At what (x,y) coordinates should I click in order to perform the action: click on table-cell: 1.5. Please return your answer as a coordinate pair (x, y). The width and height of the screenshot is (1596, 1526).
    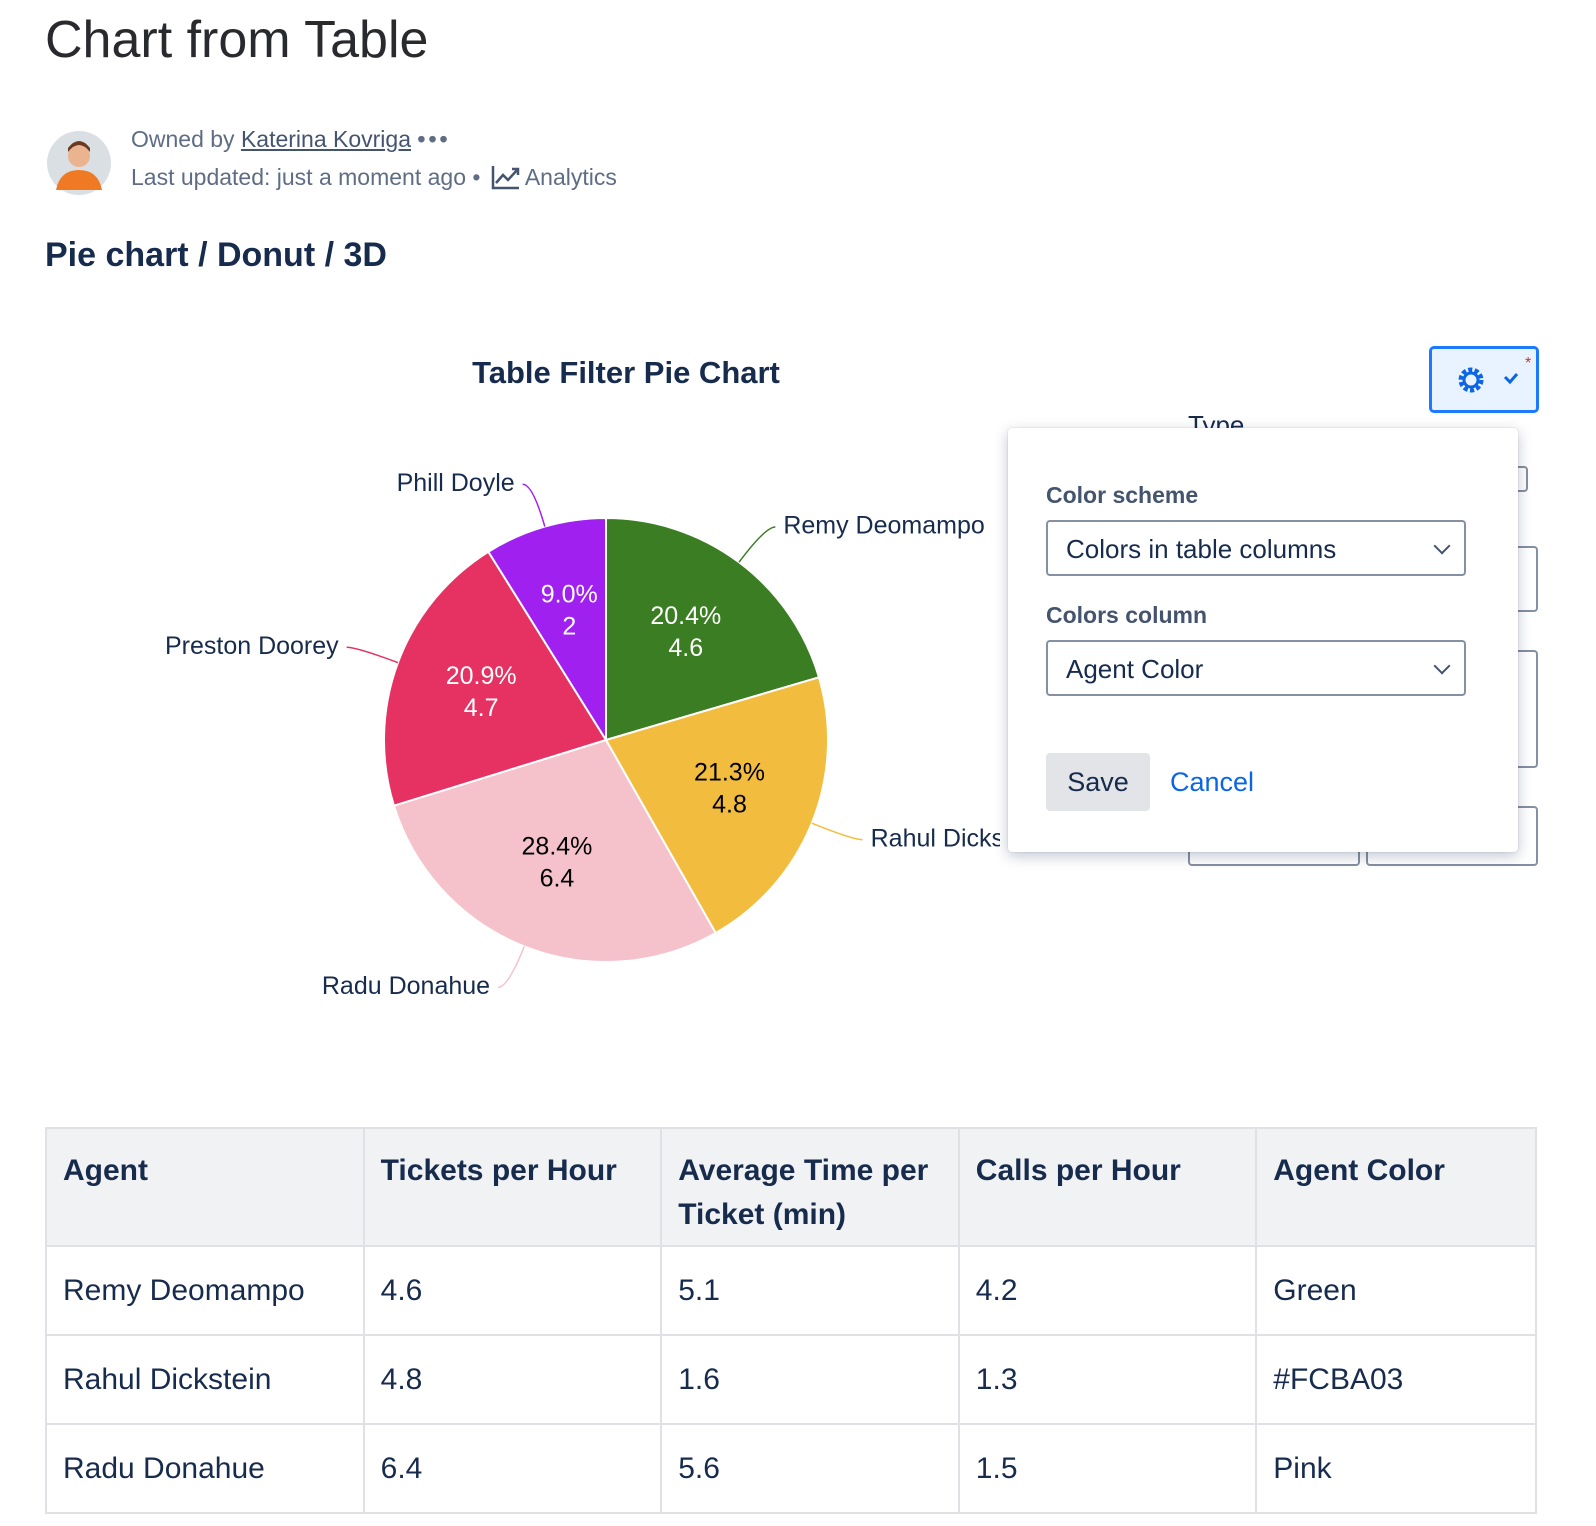
    Looking at the image, I should click on (1107, 1468).